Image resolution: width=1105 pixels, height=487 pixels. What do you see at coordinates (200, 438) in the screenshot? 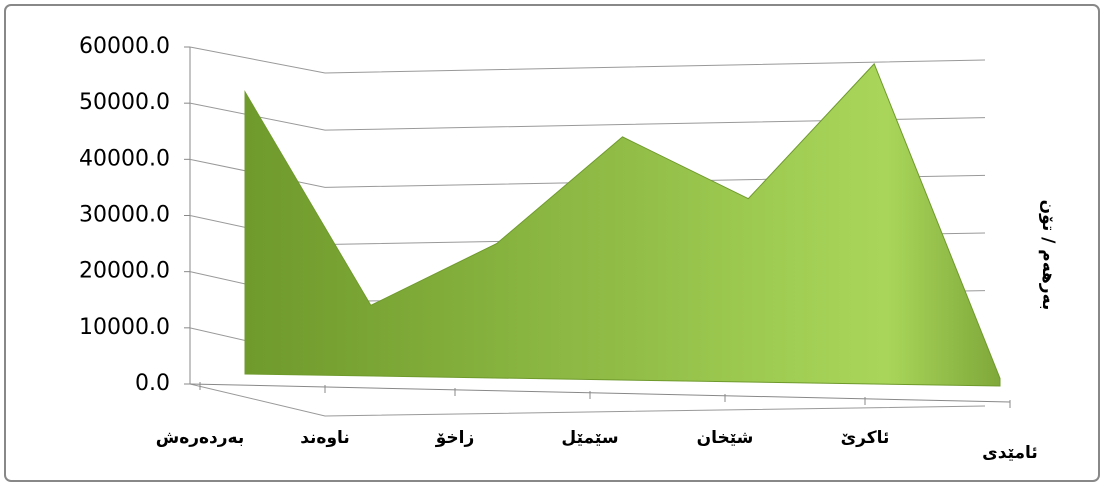
I see `x-tick-label: بەردەرەش` at bounding box center [200, 438].